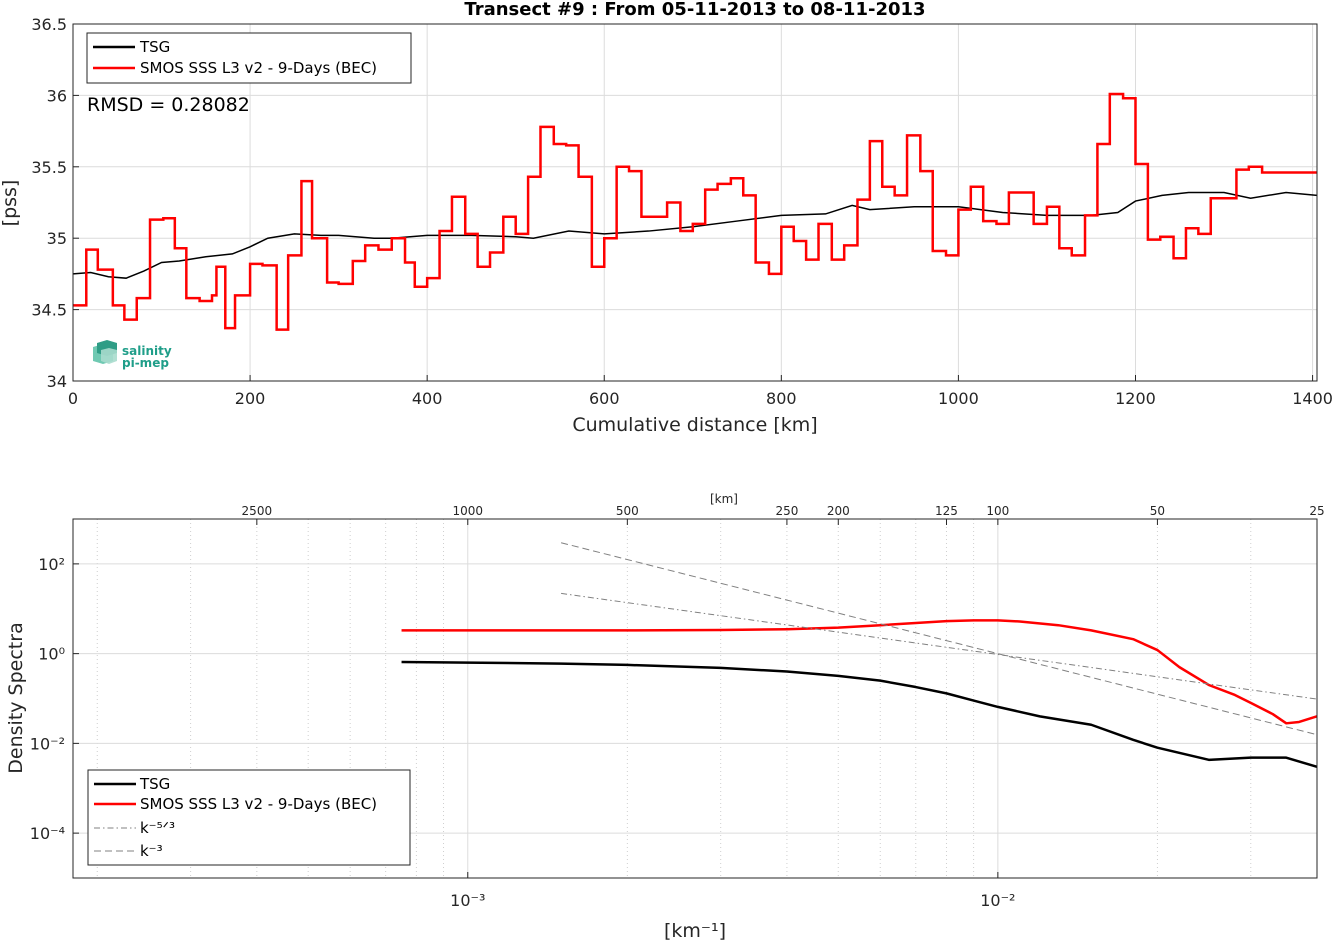 This screenshot has height=942, width=1336. What do you see at coordinates (47, 743) in the screenshot?
I see `bottom-y-tick-label: 10⁻²` at bounding box center [47, 743].